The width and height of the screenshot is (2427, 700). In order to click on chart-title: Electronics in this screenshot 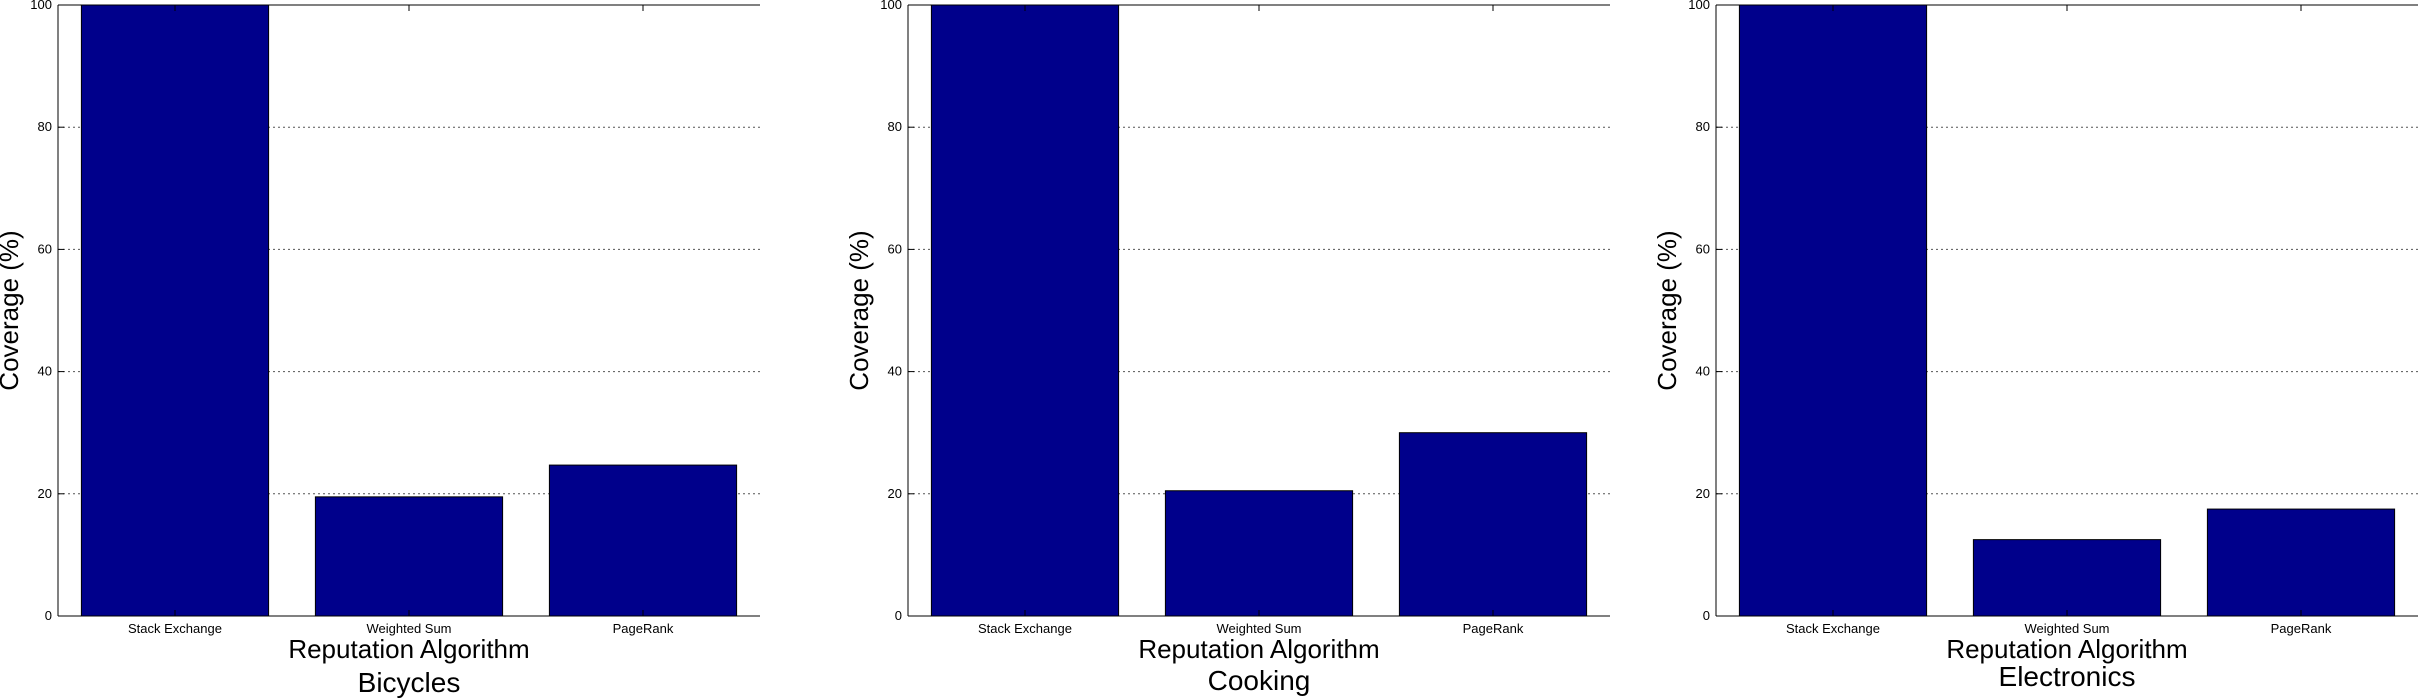, I will do `click(2067, 676)`.